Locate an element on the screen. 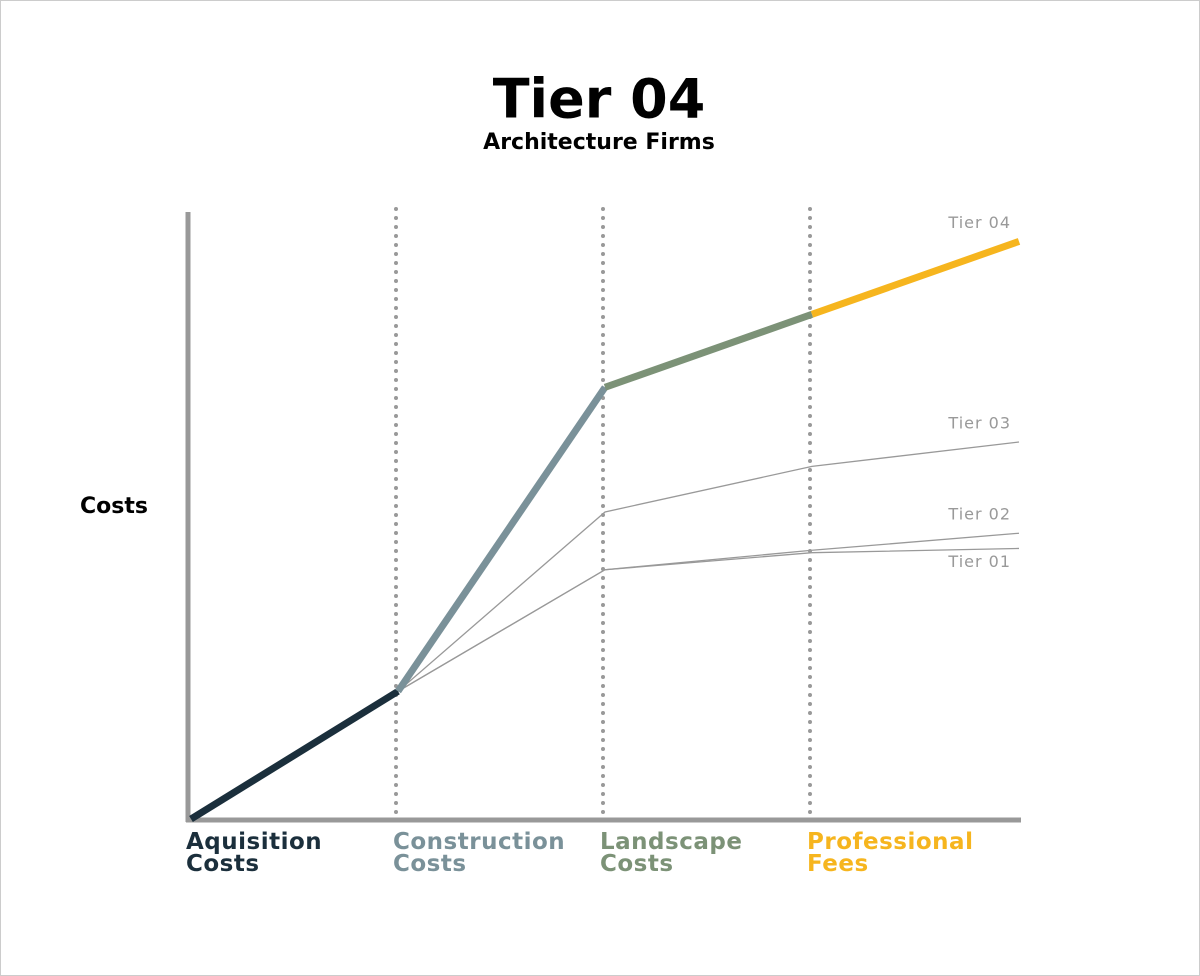  y-axis-label: Costs is located at coordinates (114, 506).